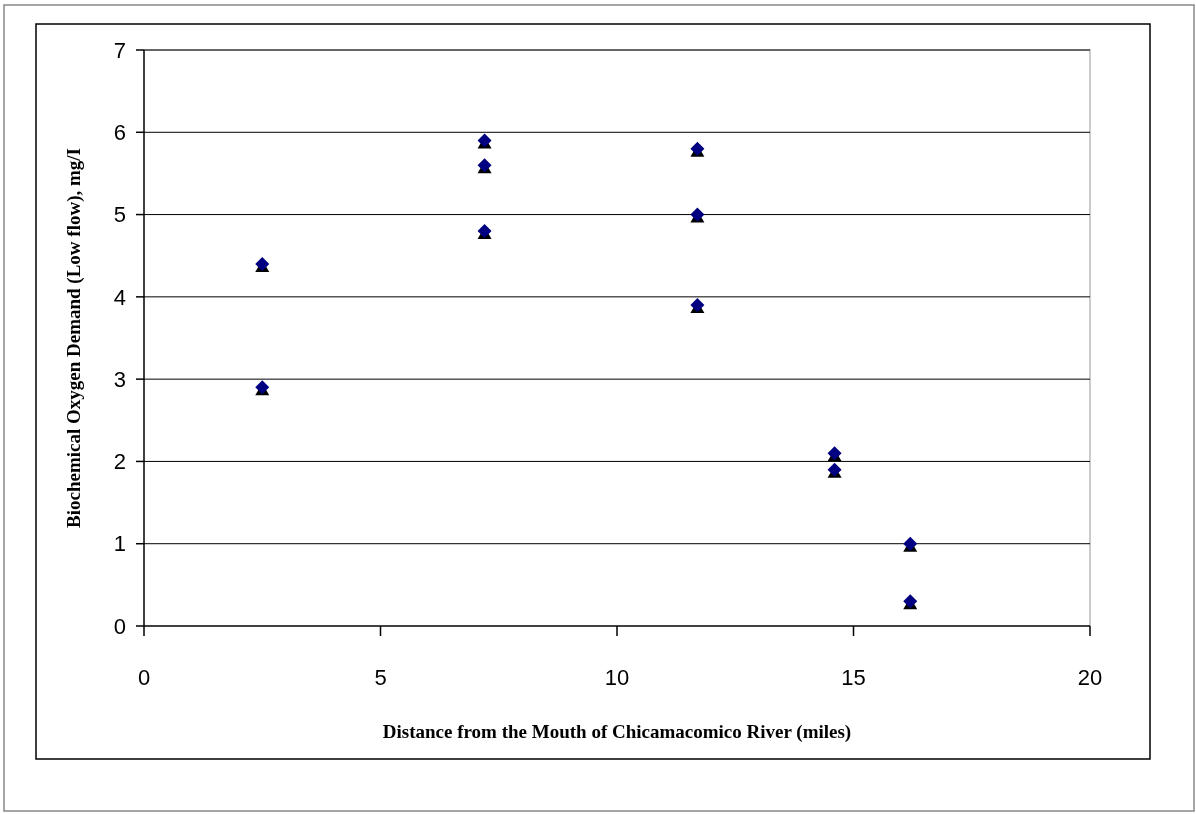 The width and height of the screenshot is (1196, 814). I want to click on x-tick-label: 0, so click(144, 677).